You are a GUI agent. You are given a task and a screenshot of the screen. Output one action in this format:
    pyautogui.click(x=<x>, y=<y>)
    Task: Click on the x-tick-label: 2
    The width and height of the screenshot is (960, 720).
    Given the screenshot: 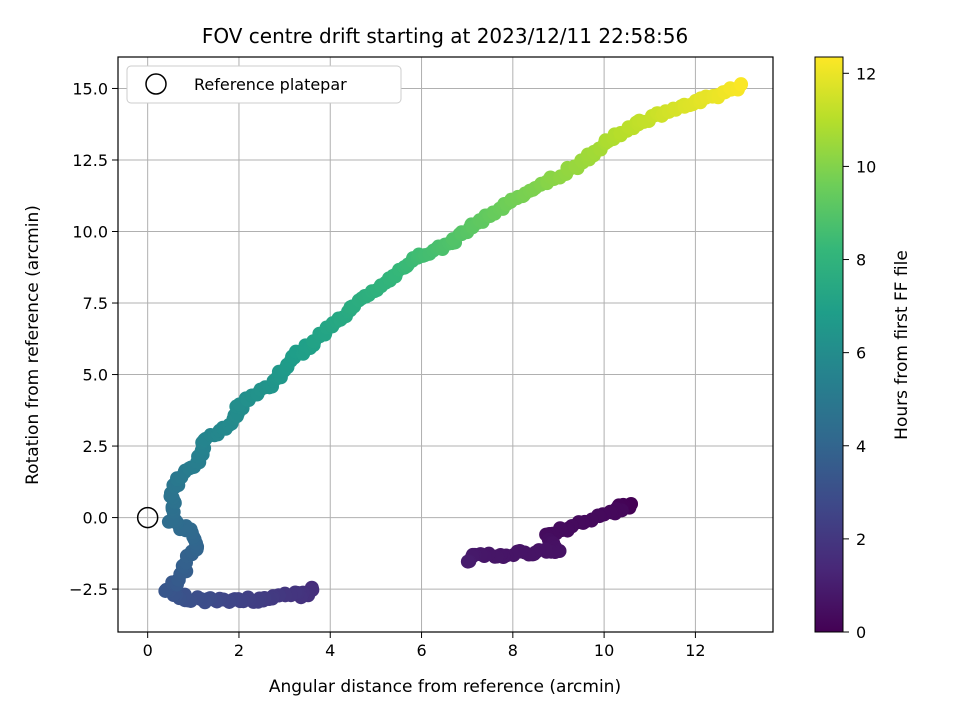 What is the action you would take?
    pyautogui.click(x=239, y=650)
    